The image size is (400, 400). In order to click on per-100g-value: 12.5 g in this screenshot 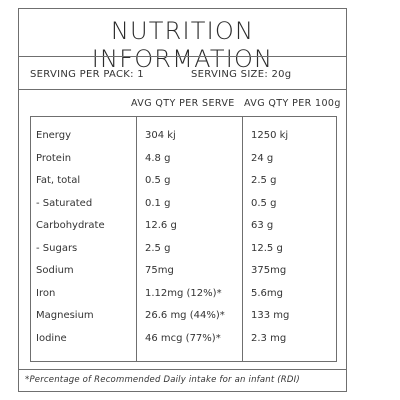, I will do `click(267, 248)`.